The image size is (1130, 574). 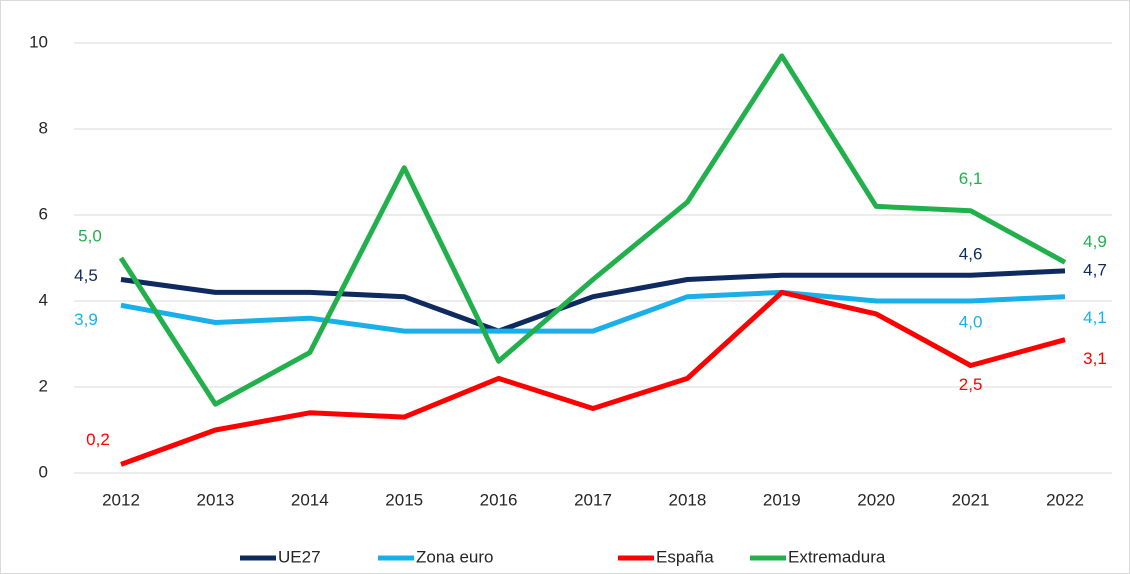 What do you see at coordinates (299, 556) in the screenshot?
I see `legend-label: UE27` at bounding box center [299, 556].